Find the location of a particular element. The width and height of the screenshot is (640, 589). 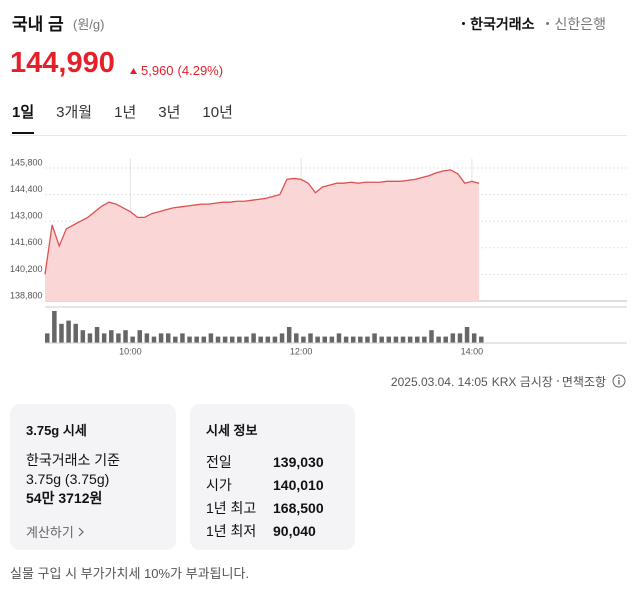

info-icon is located at coordinates (619, 381).